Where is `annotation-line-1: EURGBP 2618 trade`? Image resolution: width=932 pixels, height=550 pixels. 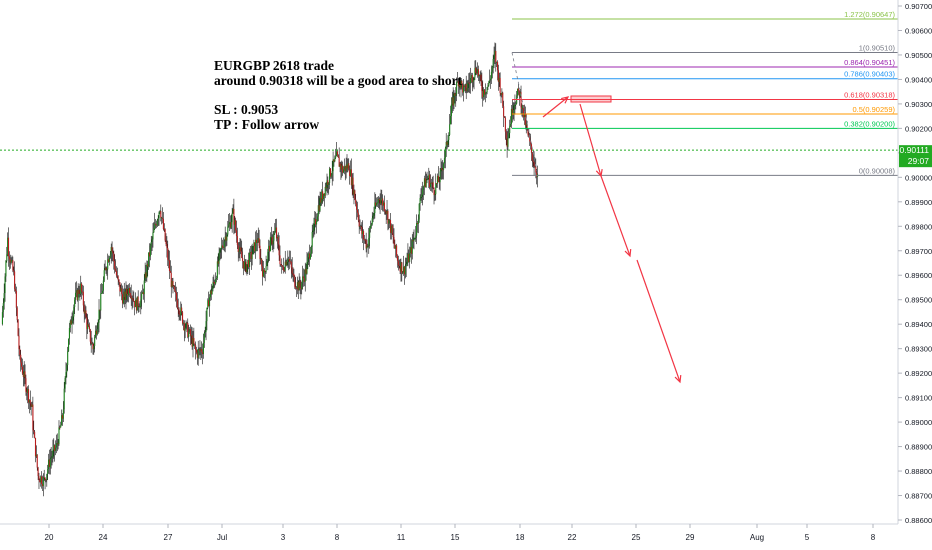 annotation-line-1: EURGBP 2618 trade is located at coordinates (274, 65).